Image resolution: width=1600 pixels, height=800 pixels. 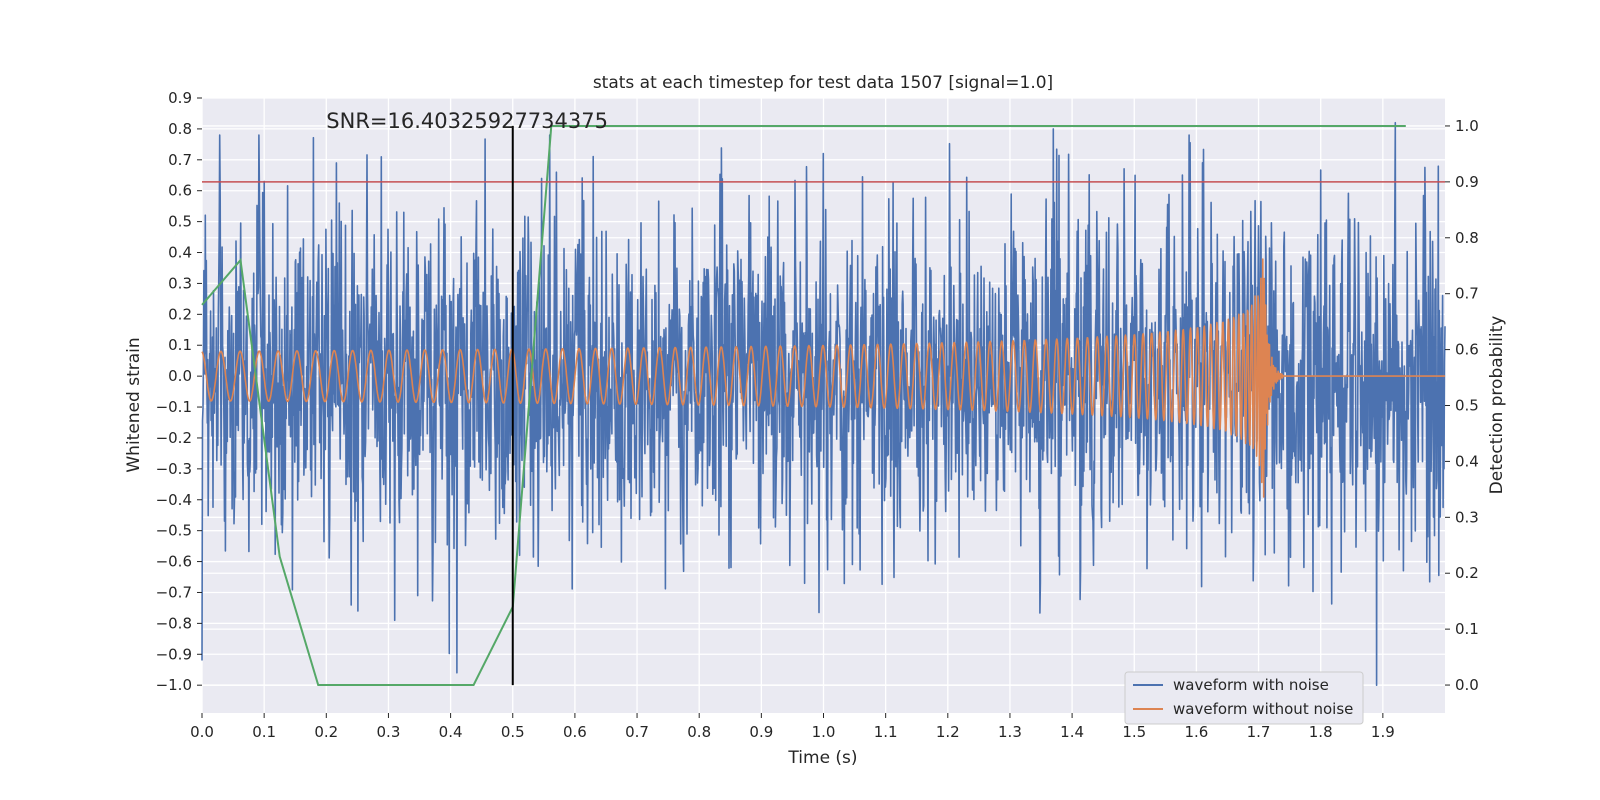 What do you see at coordinates (180, 345) in the screenshot?
I see `y-tick-label-left: 0.1` at bounding box center [180, 345].